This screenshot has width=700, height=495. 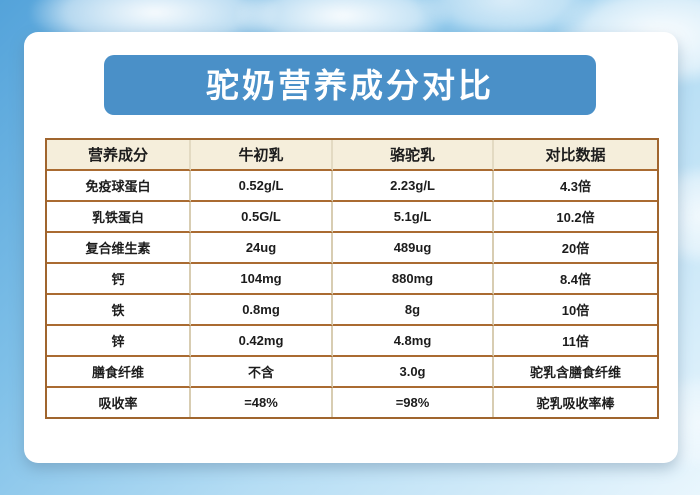 I want to click on cell-camel-value: 3.0g, so click(x=413, y=372).